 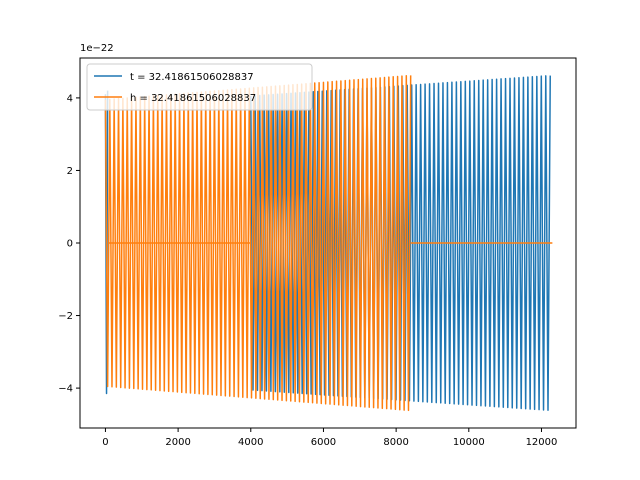 I want to click on x-tick-label: 8000, so click(x=395, y=442).